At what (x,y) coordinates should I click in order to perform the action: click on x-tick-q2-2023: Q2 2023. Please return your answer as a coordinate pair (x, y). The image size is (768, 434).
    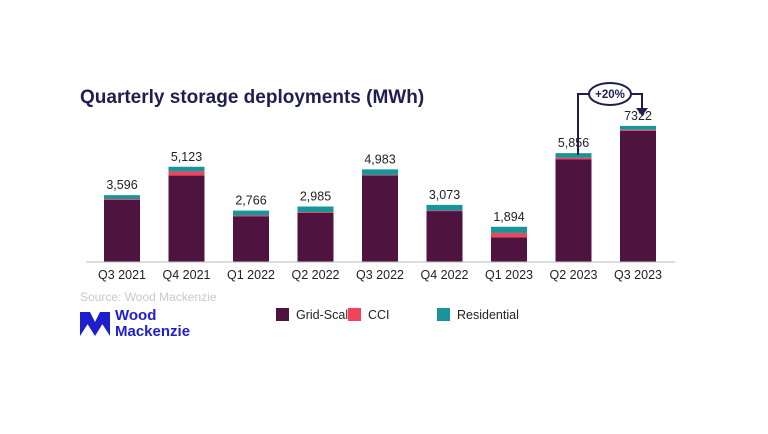
    Looking at the image, I should click on (574, 275).